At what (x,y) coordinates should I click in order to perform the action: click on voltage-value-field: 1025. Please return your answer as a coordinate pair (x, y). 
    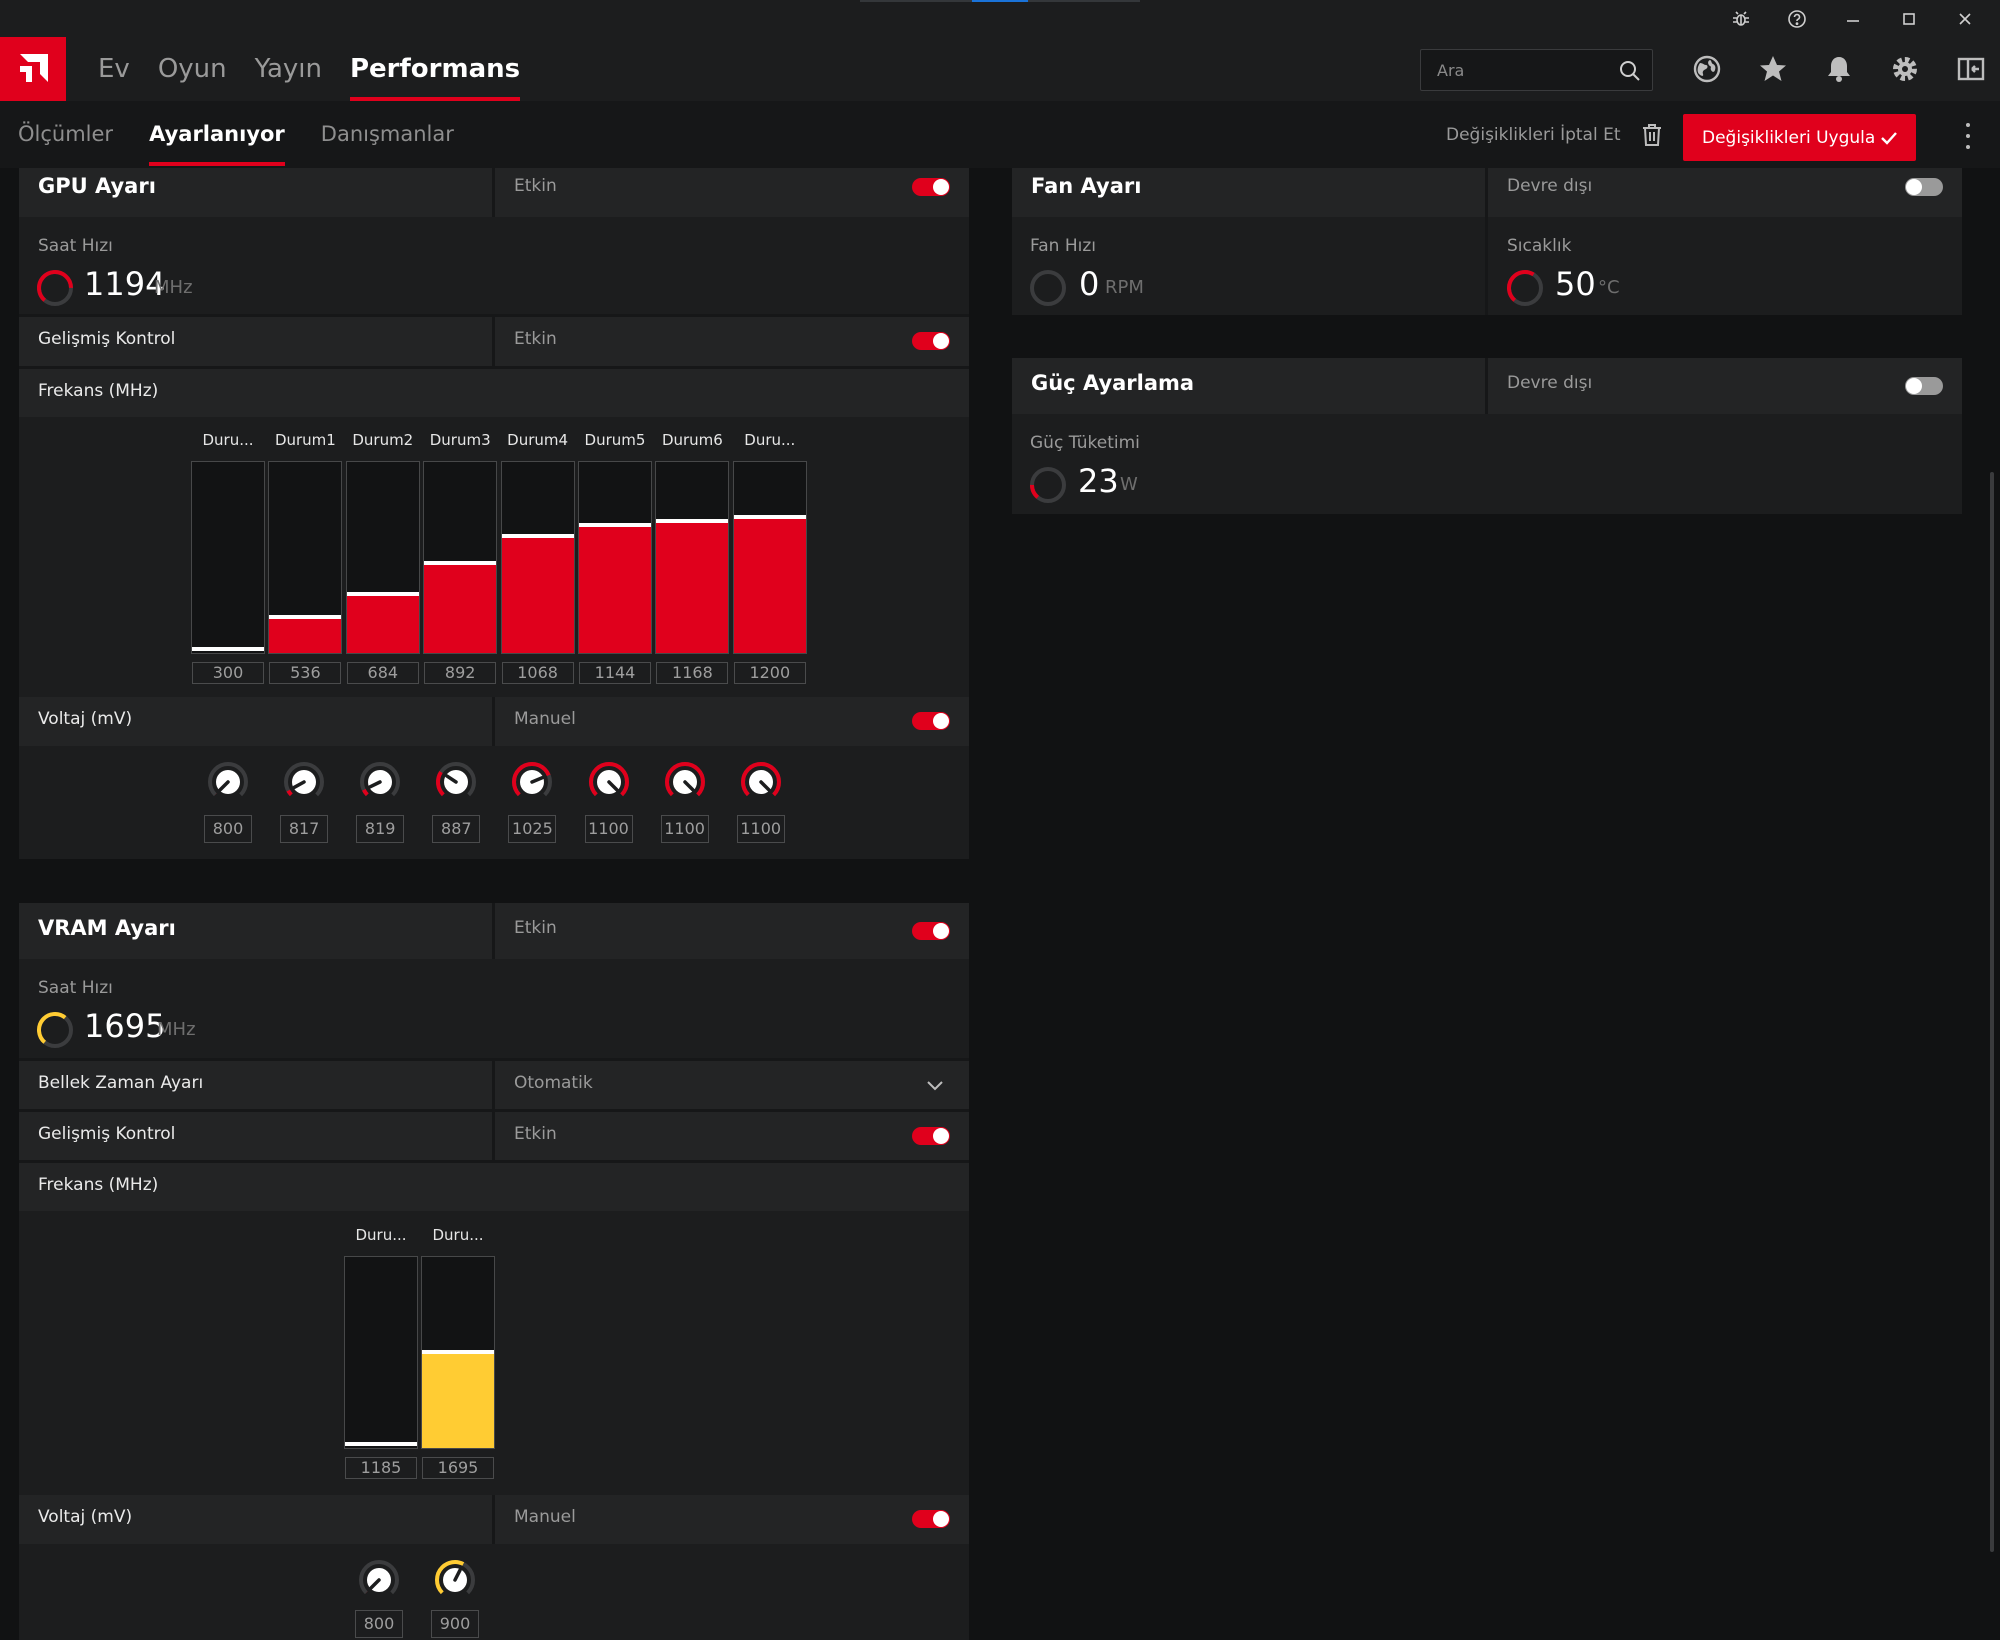
    Looking at the image, I should click on (532, 829).